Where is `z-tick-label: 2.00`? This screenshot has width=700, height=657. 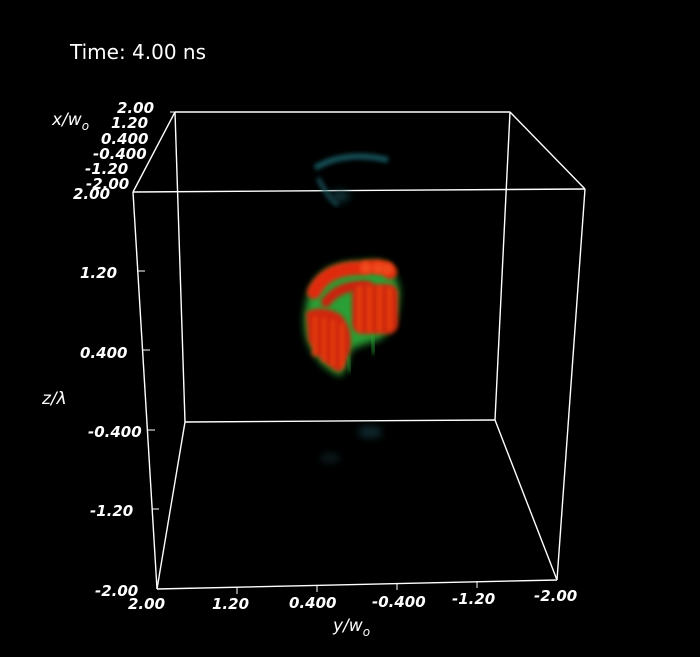 z-tick-label: 2.00 is located at coordinates (91, 194).